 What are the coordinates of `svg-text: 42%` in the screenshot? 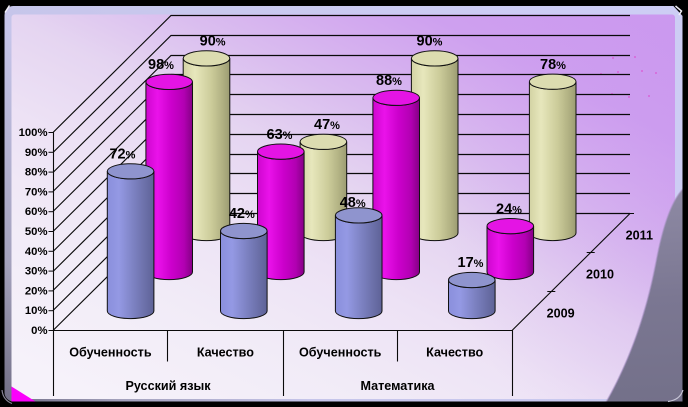 It's located at (242, 214).